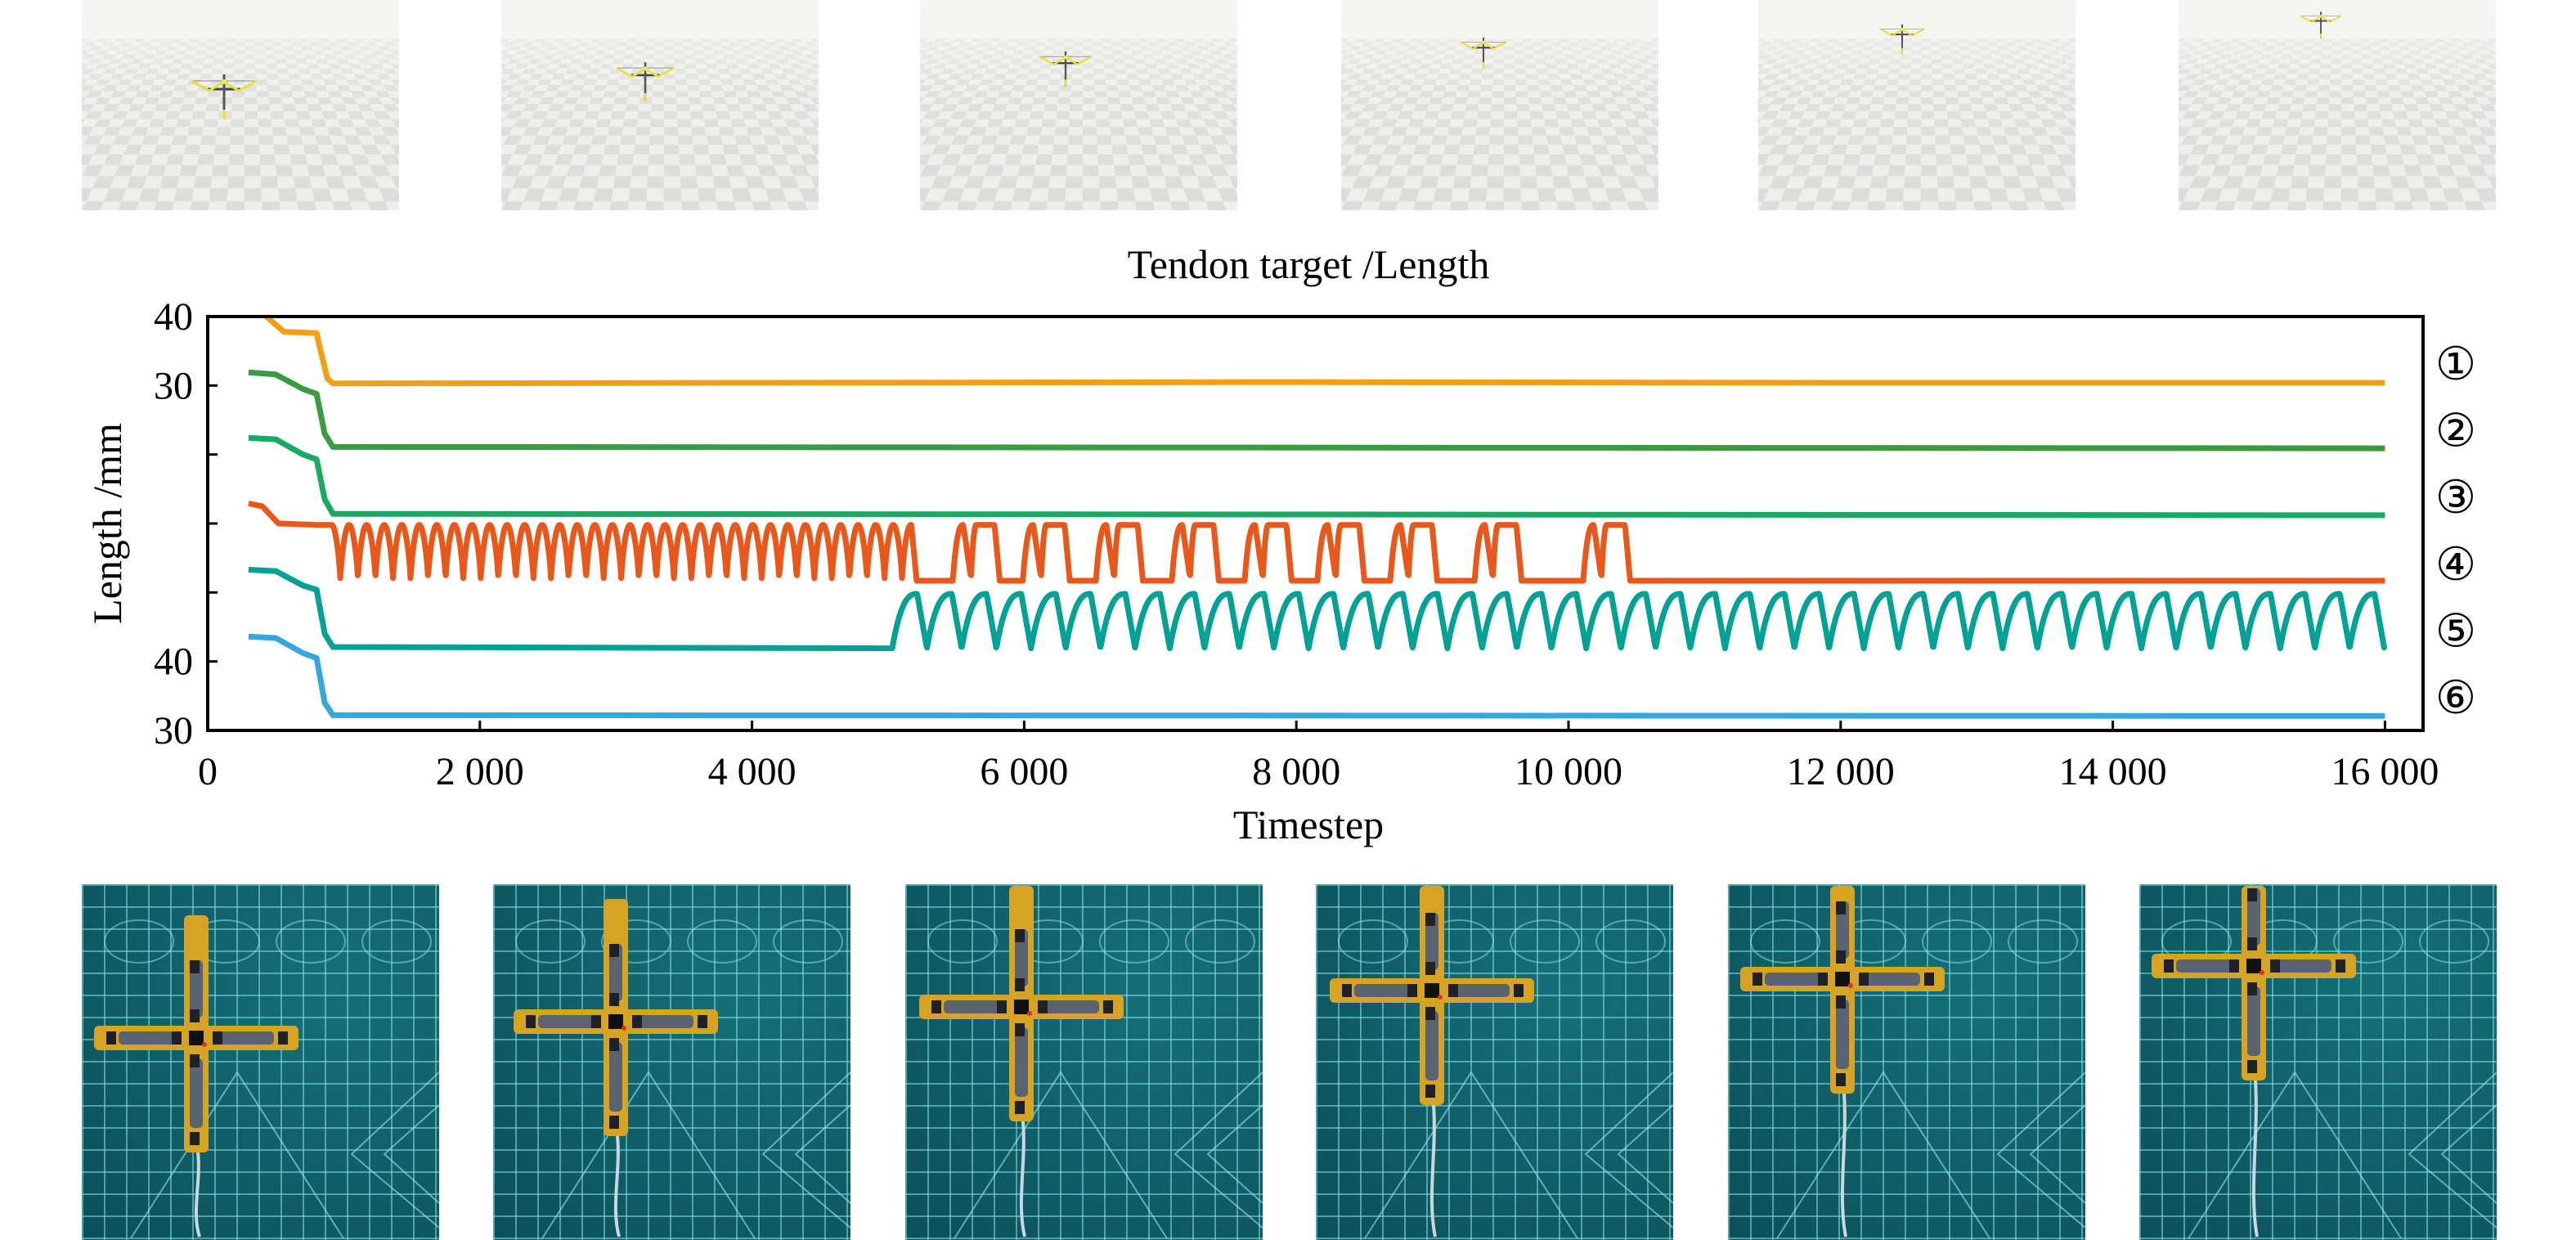  Describe the element at coordinates (2455, 365) in the screenshot. I see `series-label-1: ①` at that location.